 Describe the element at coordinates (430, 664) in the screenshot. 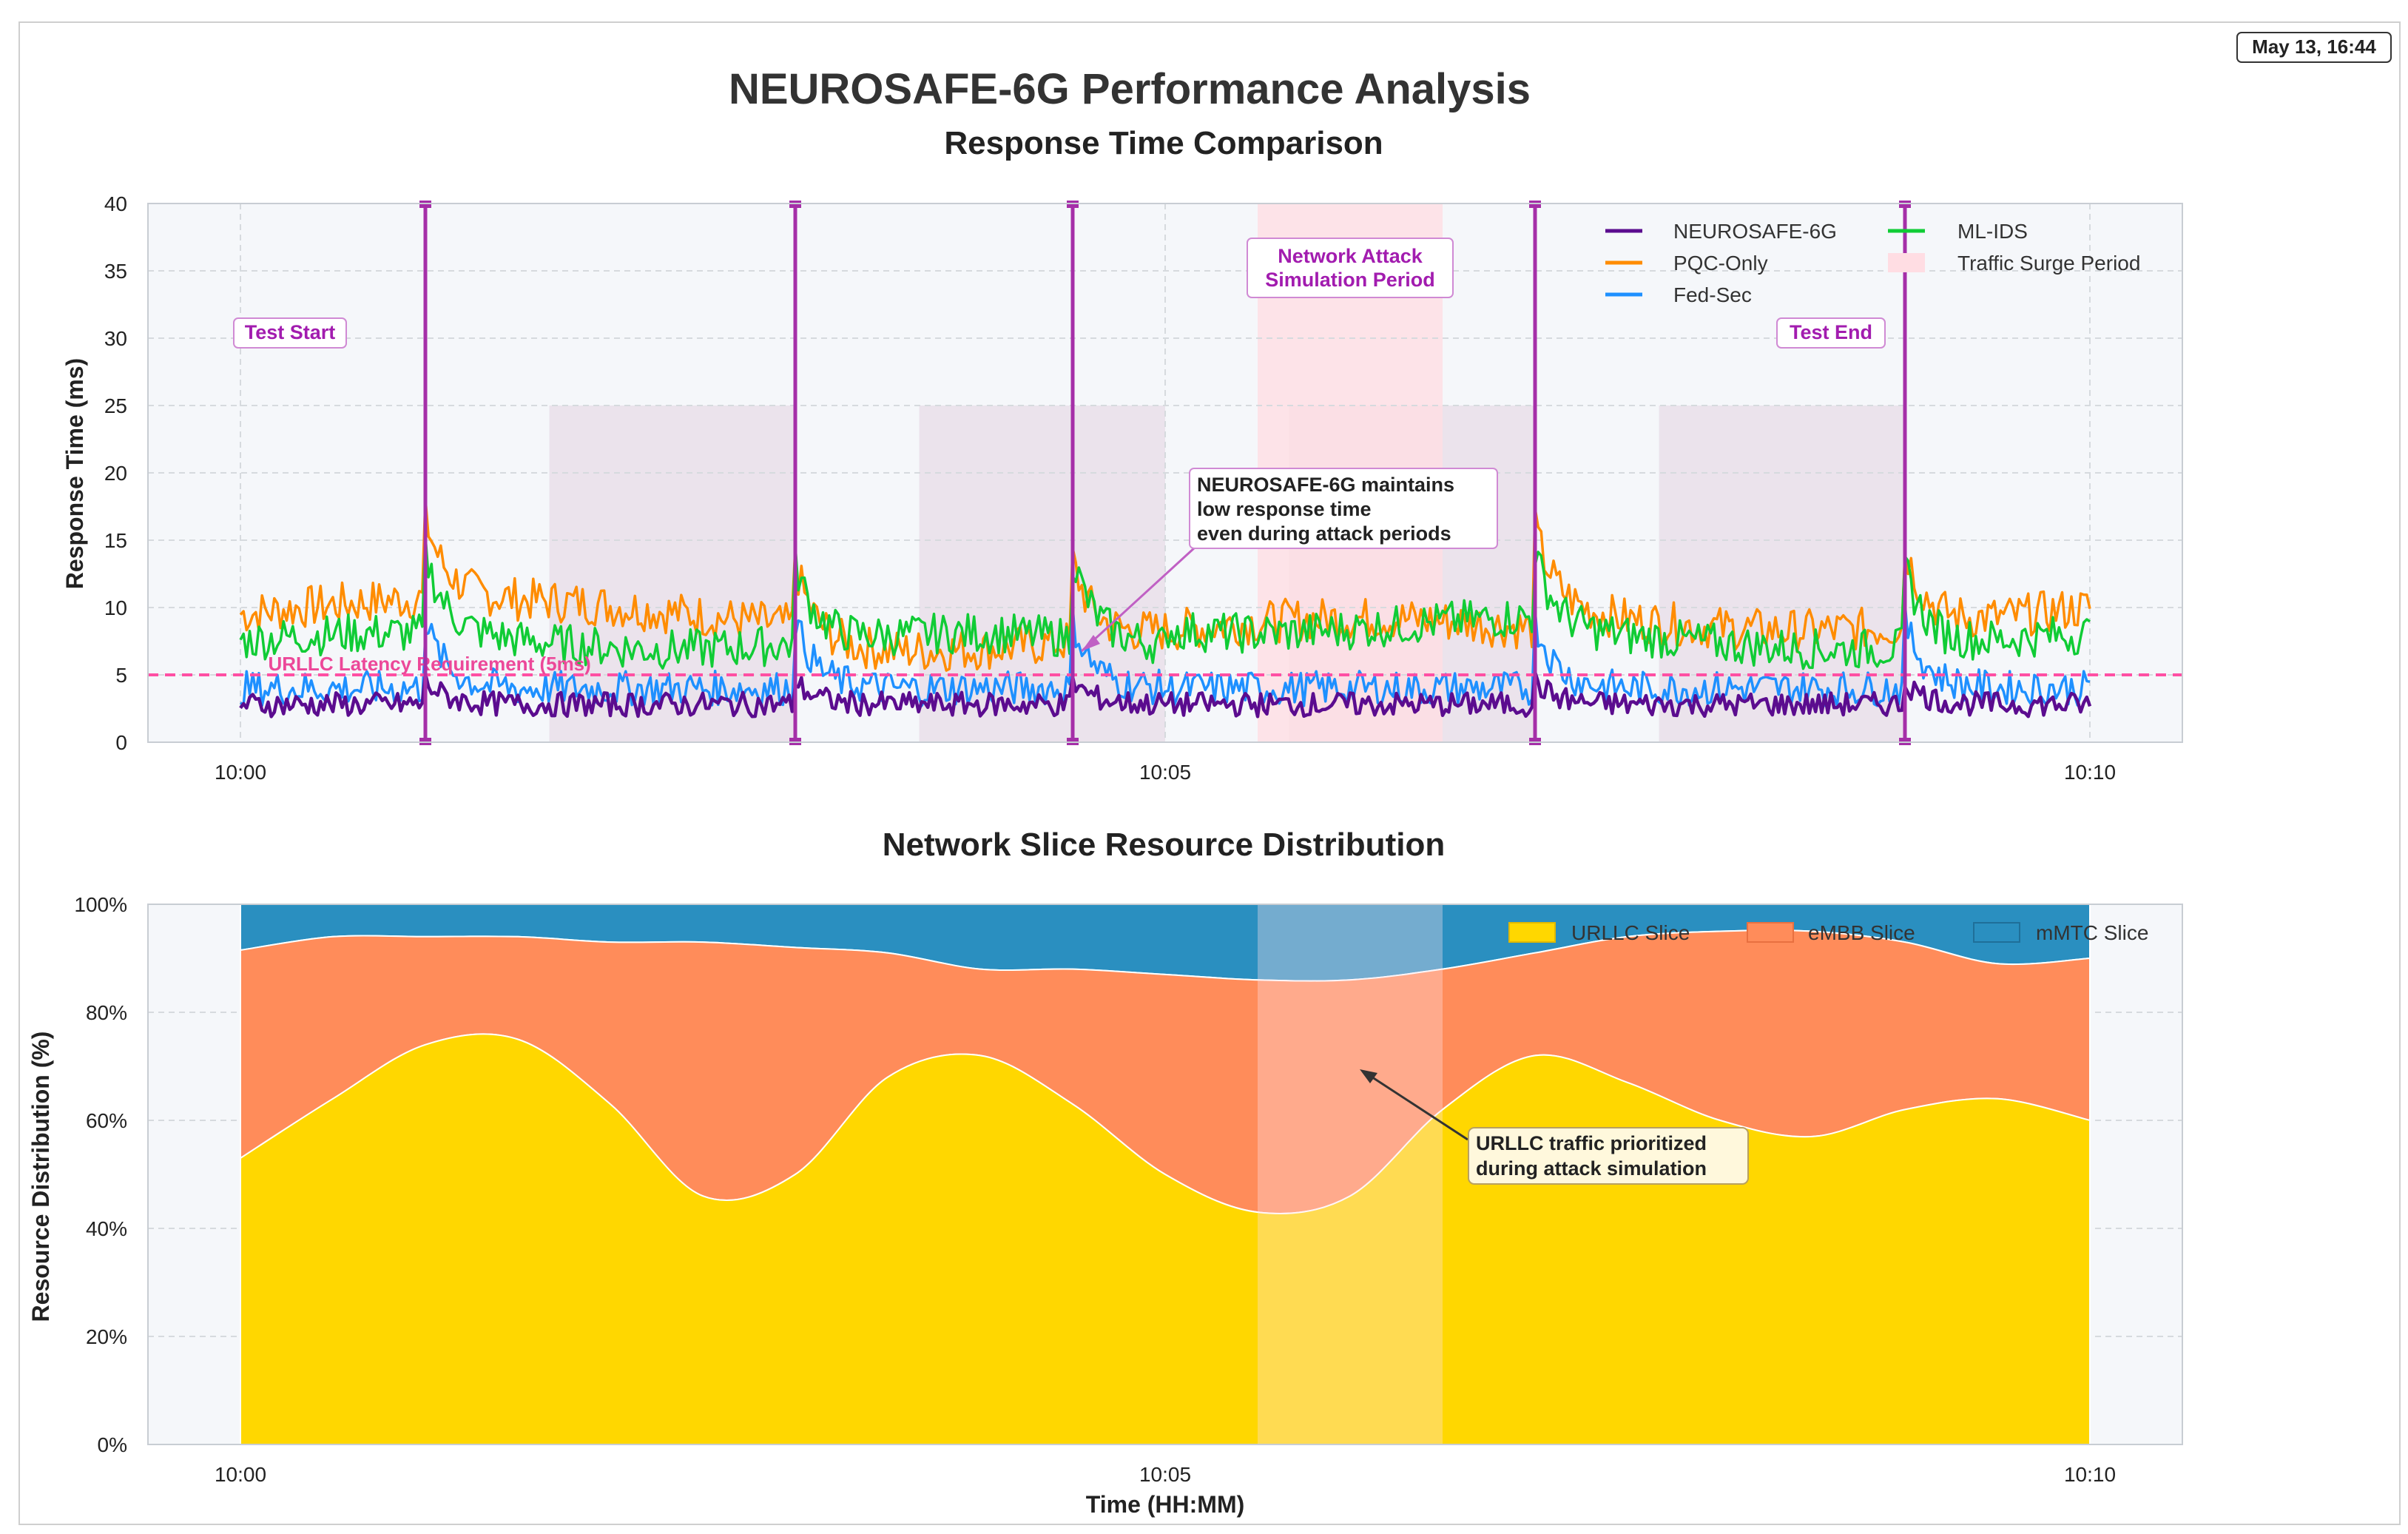

I see `urllc-reference-label: URLLC Latency Requirement (5ms)` at that location.